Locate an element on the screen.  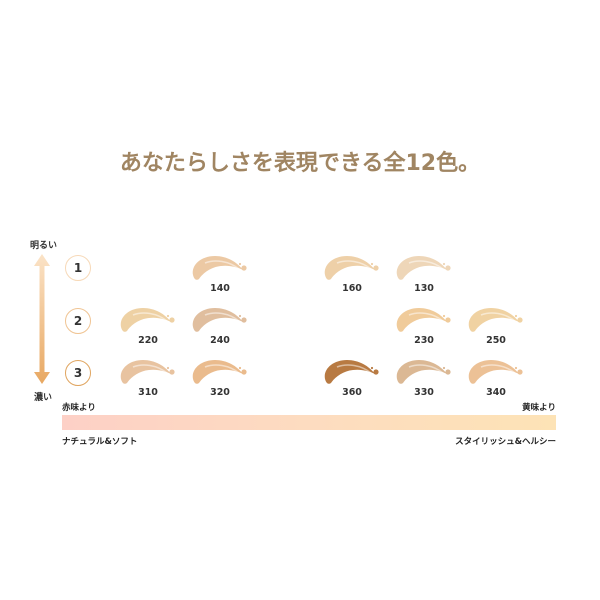
shade-swatch-220: 220 is located at coordinates (148, 328).